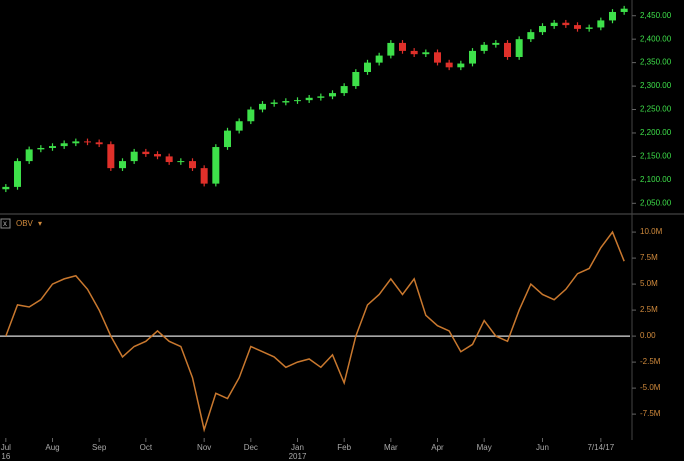  Describe the element at coordinates (344, 447) in the screenshot. I see `x-tick-label: Feb` at that location.